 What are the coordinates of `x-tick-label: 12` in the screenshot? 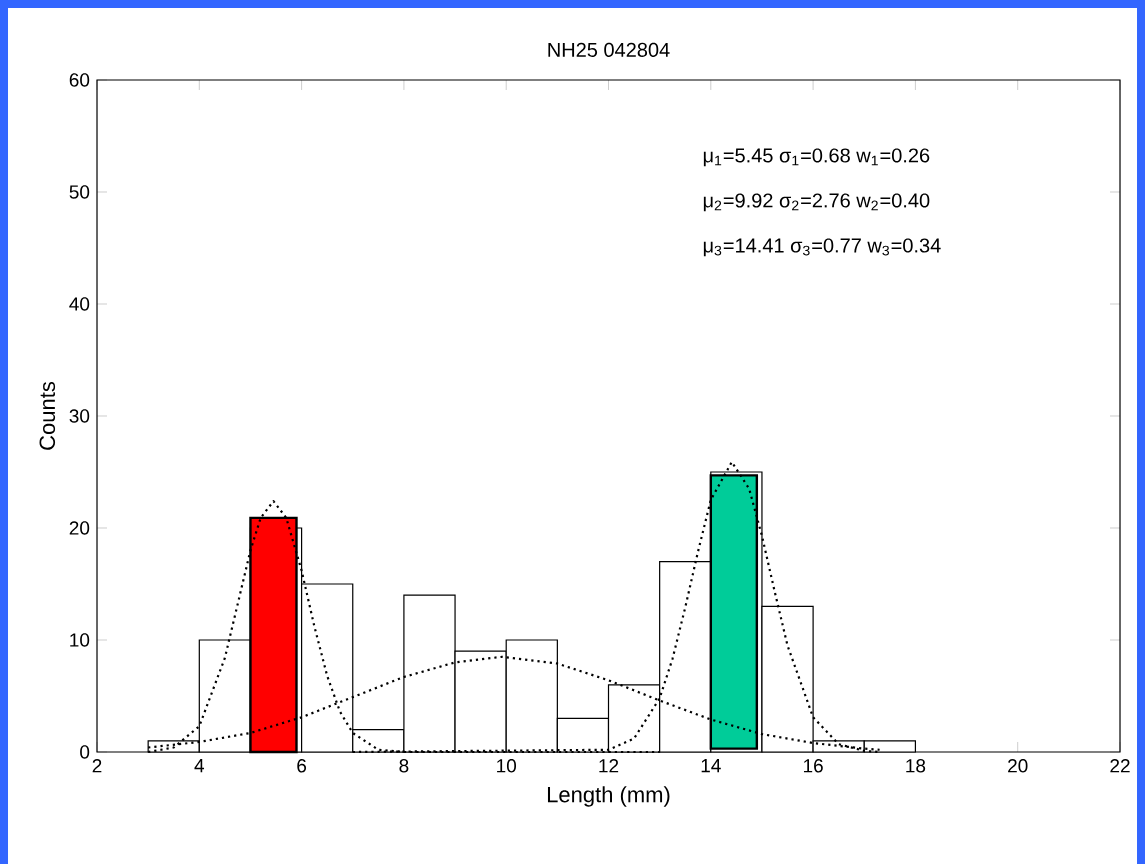 It's located at (609, 766).